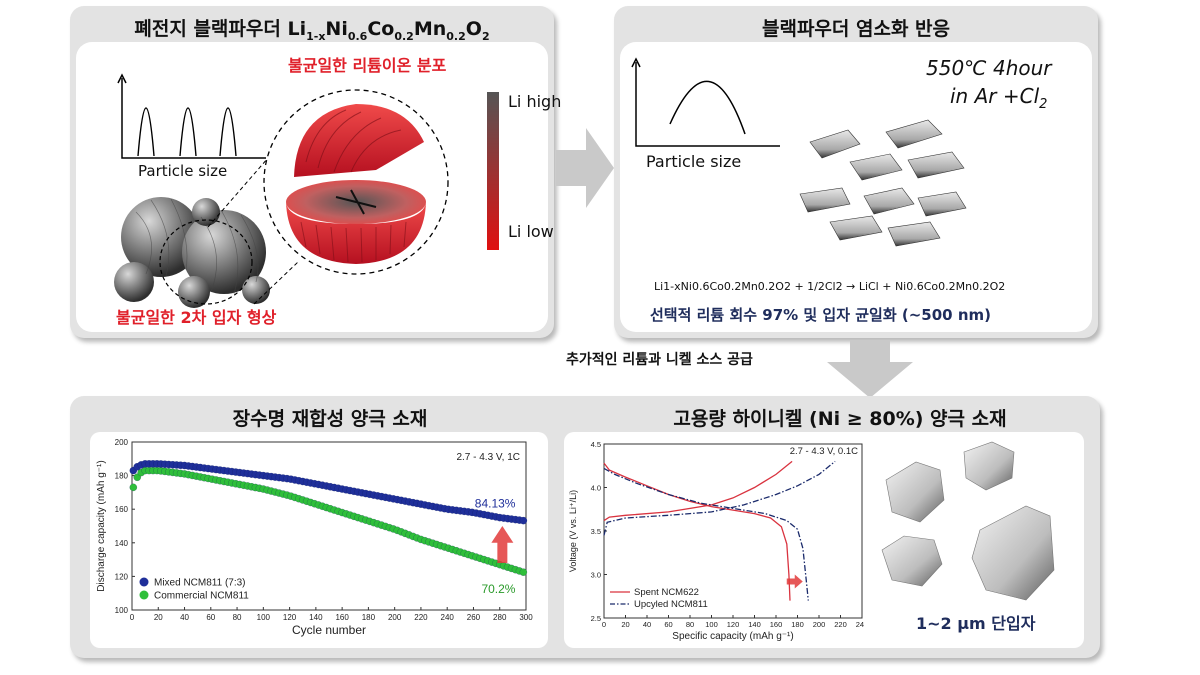  What do you see at coordinates (840, 419) in the screenshot?
I see `panel3-title-right: 고용량 하이니켈 (Ni ≥ 80%) 양극 소재` at bounding box center [840, 419].